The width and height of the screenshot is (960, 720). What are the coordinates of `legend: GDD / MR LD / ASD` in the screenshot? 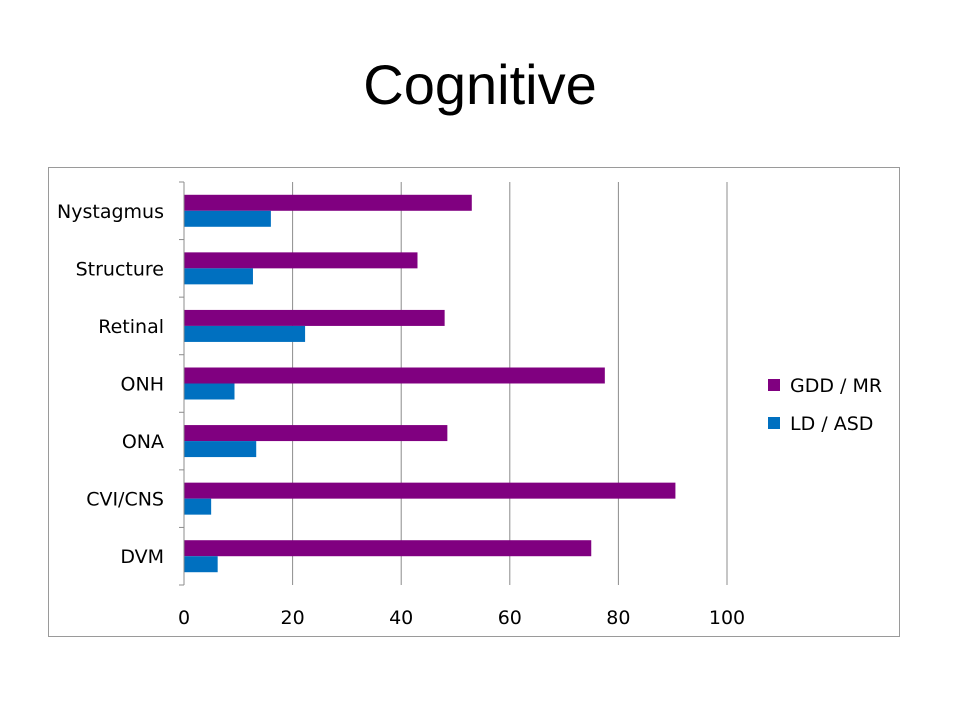 It's located at (825, 405).